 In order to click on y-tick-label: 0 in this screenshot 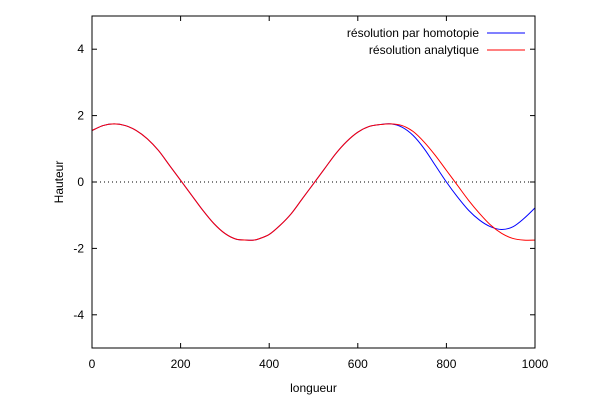, I will do `click(80, 182)`.